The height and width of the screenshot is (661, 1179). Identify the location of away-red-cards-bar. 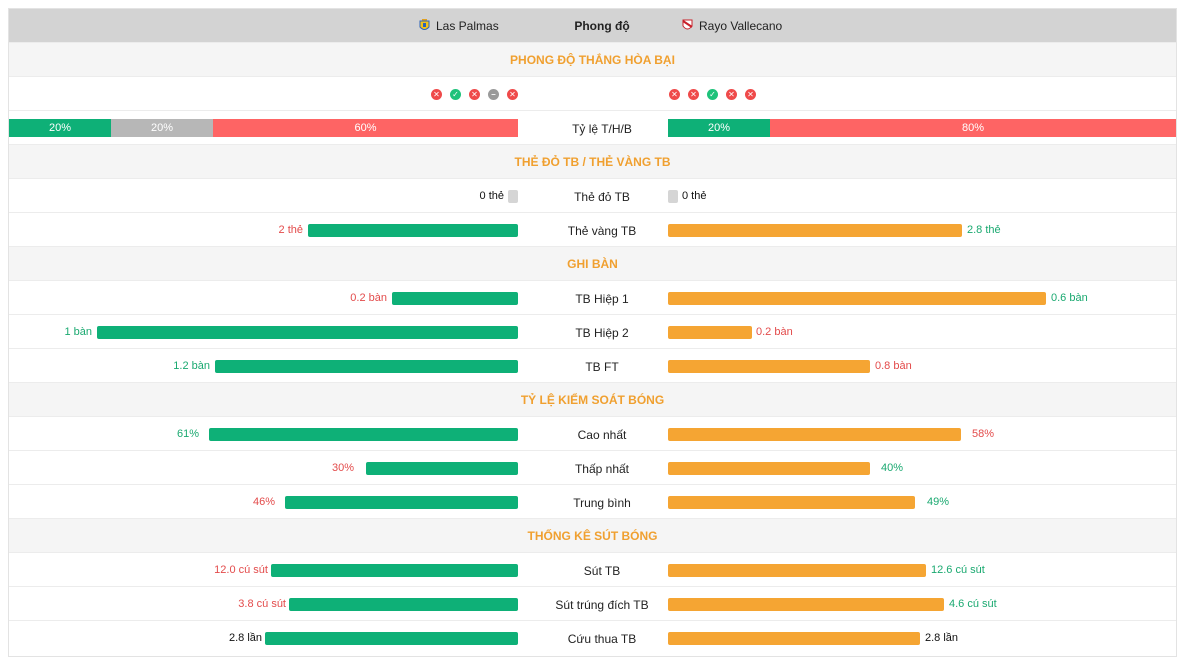
(673, 196).